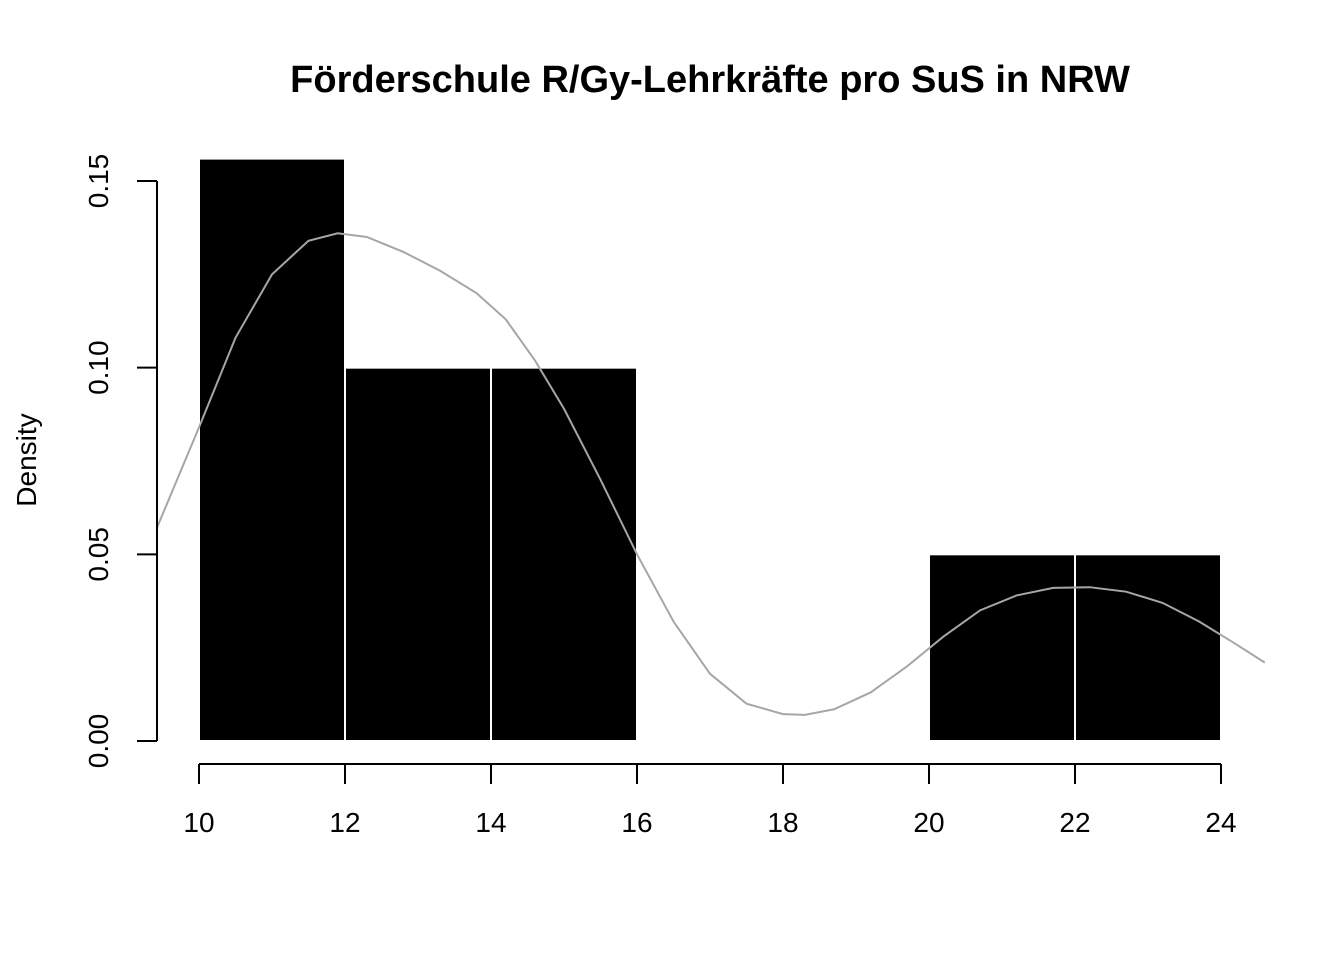  What do you see at coordinates (1074, 822) in the screenshot?
I see `x-tick-label: 22` at bounding box center [1074, 822].